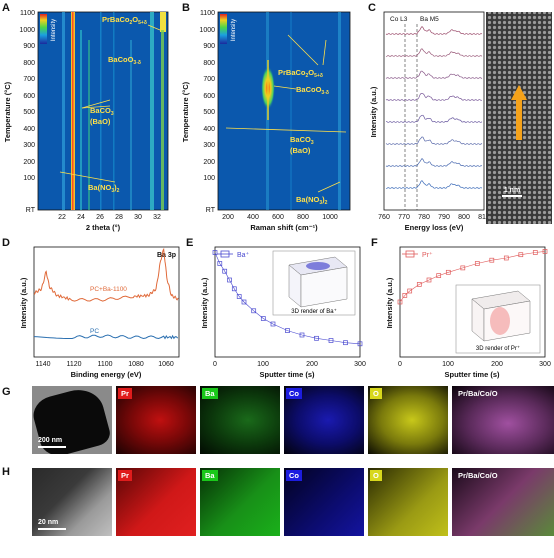  Describe the element at coordinates (399, 19) in the screenshot. I see `panel-c-edge1: Co L3` at that location.